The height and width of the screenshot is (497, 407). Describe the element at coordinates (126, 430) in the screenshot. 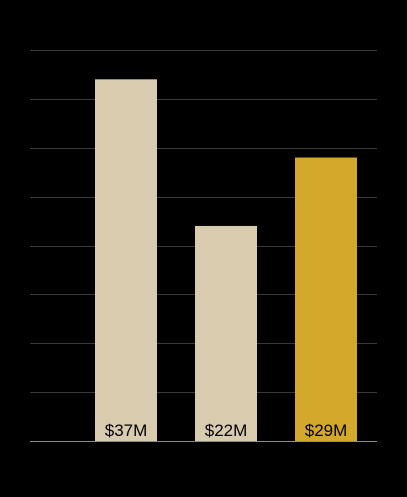

I see `bar-value-label: $37M` at that location.